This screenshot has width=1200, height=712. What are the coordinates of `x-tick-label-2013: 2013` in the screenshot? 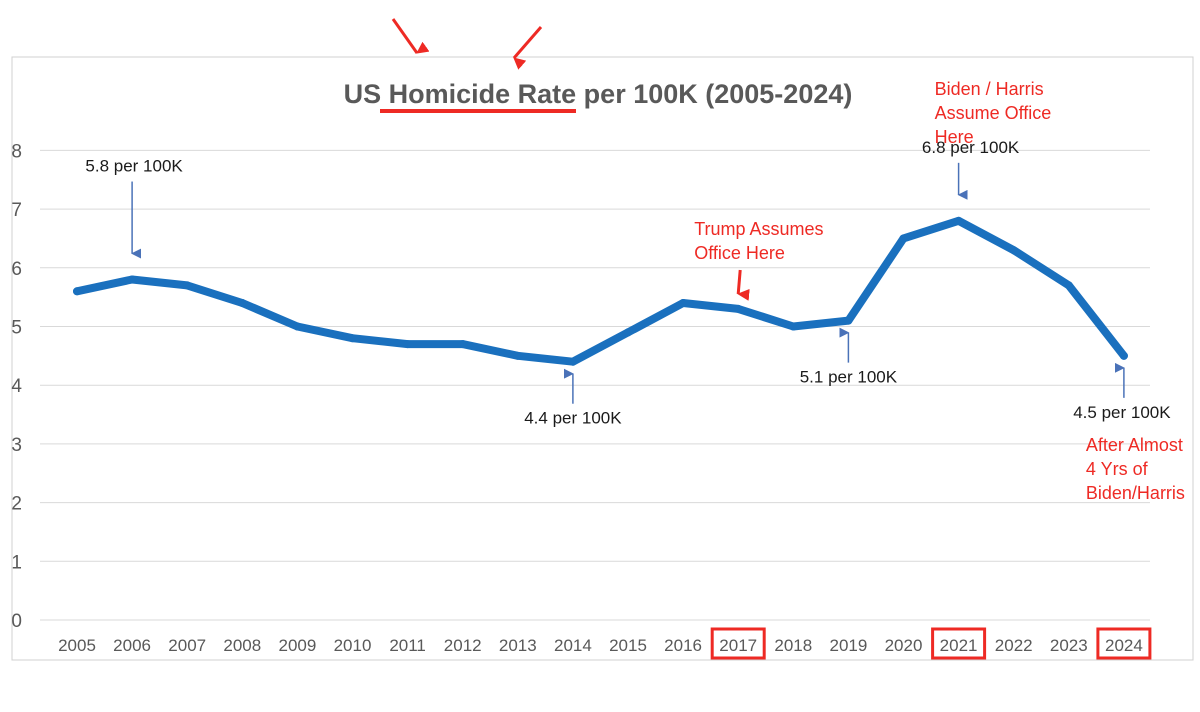 It's located at (518, 645).